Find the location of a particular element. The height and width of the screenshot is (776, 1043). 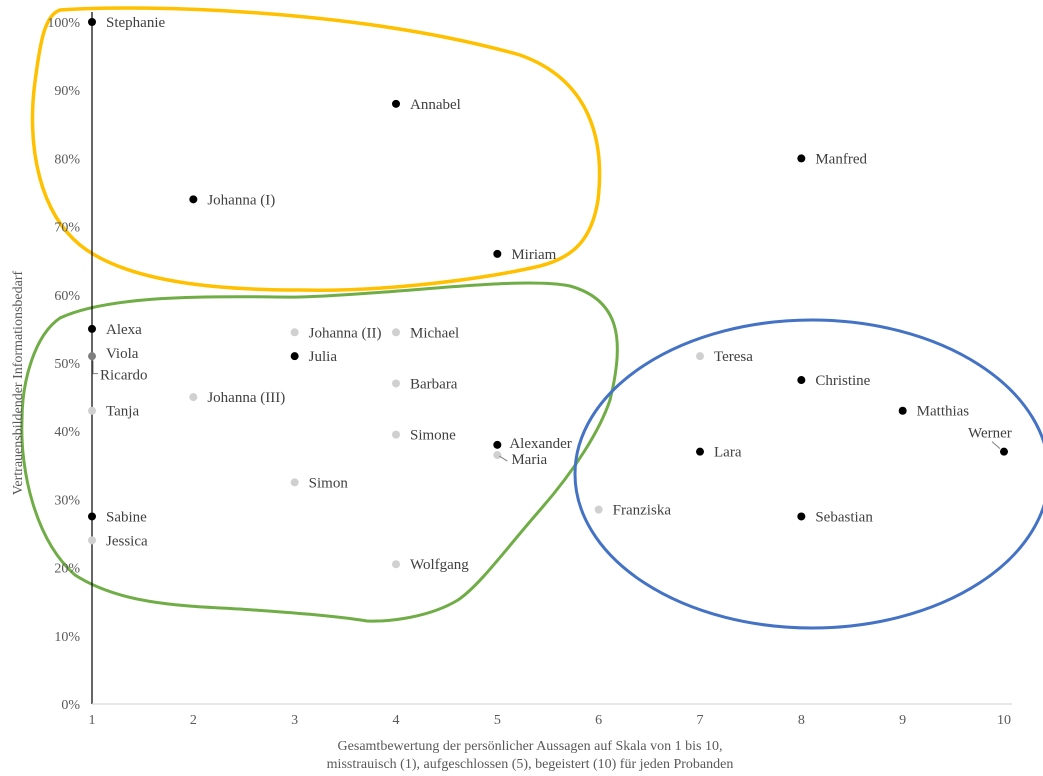

point-label: Annabel is located at coordinates (435, 105).